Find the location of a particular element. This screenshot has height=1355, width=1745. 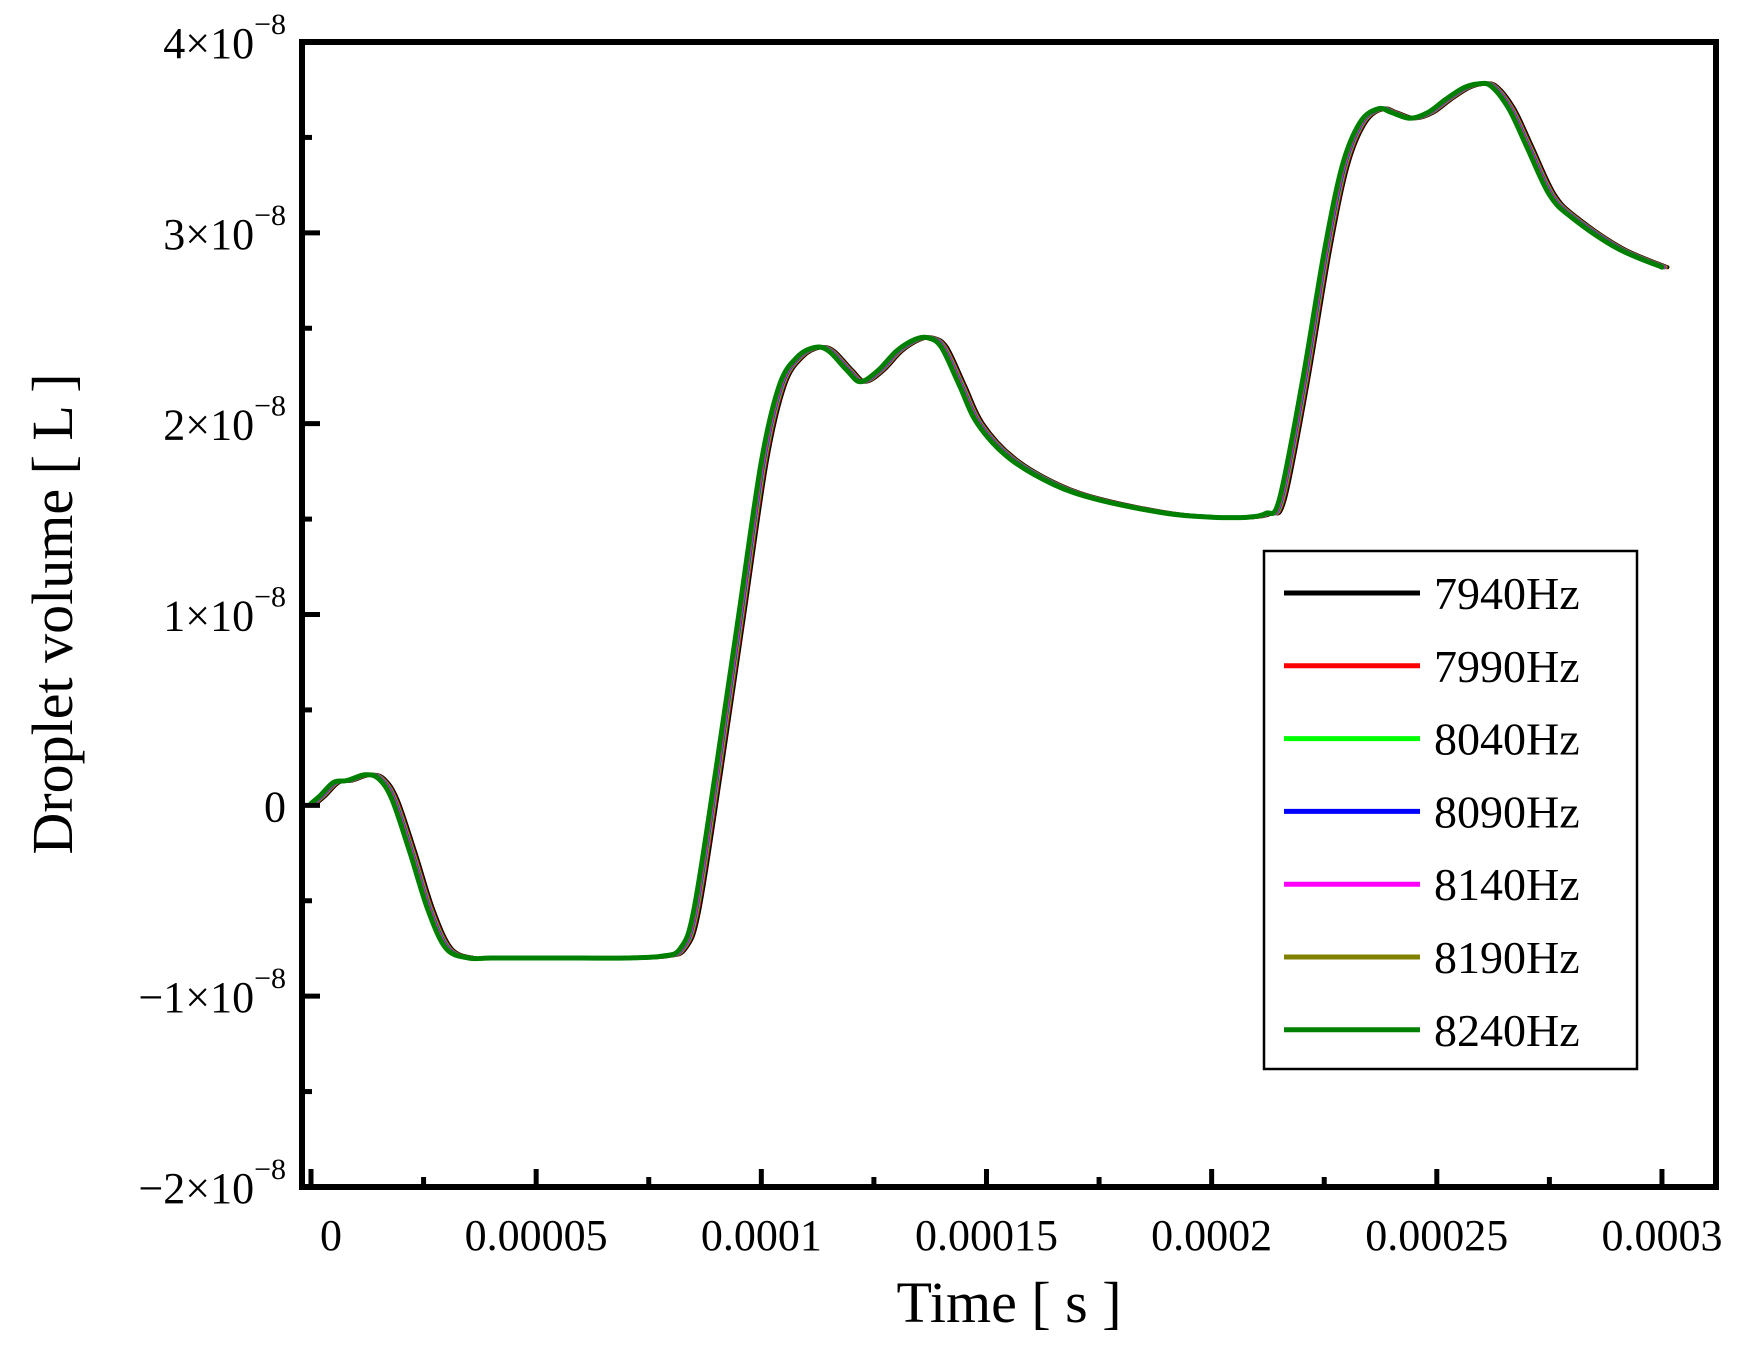

legend-label-7940Hz: 7940Hz is located at coordinates (1507, 593).